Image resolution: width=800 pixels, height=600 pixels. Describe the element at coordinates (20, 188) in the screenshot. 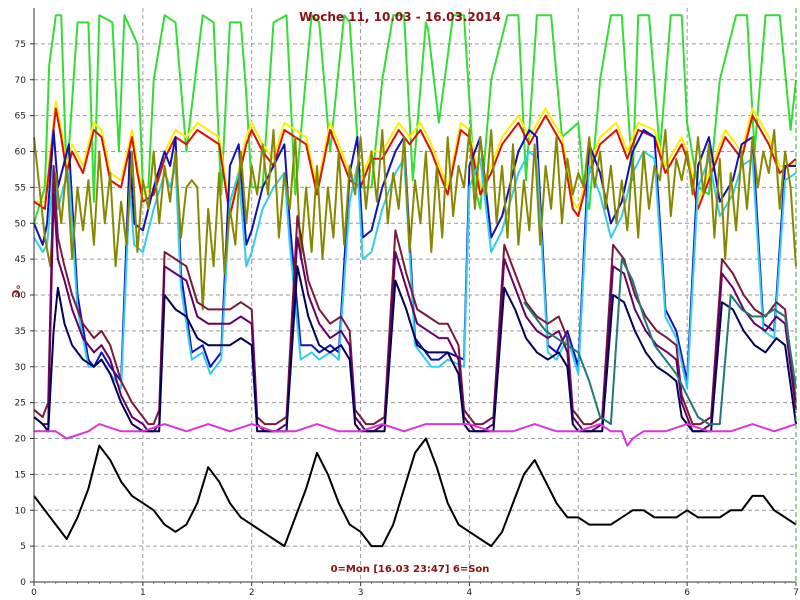

I see `y-tick-label: 55` at that location.